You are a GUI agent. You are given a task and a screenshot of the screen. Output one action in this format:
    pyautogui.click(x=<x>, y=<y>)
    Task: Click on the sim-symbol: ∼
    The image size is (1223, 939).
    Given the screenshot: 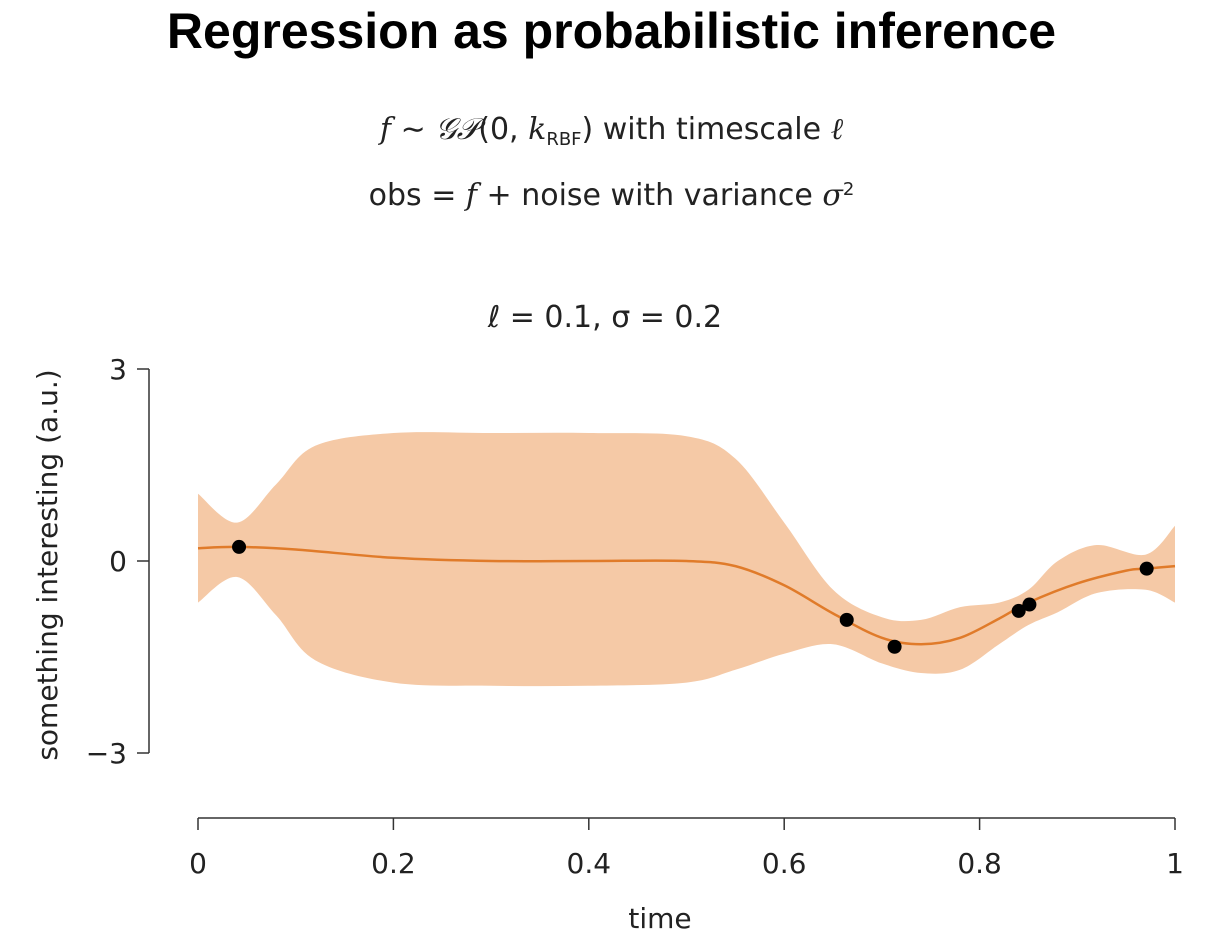 What is the action you would take?
    pyautogui.click(x=413, y=129)
    